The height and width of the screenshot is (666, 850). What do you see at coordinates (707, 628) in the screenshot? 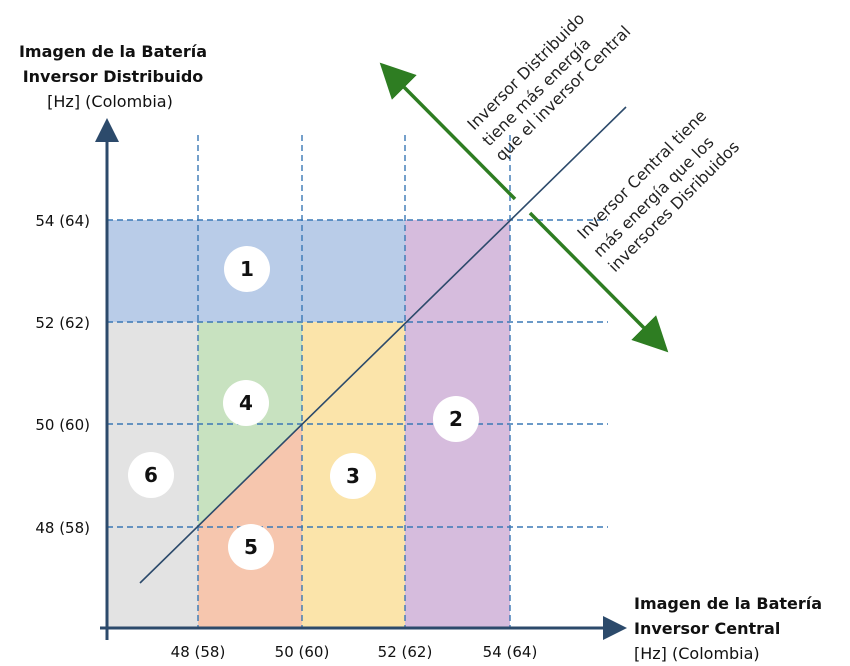
I see `x-axis-title: Inversor Central` at bounding box center [707, 628].